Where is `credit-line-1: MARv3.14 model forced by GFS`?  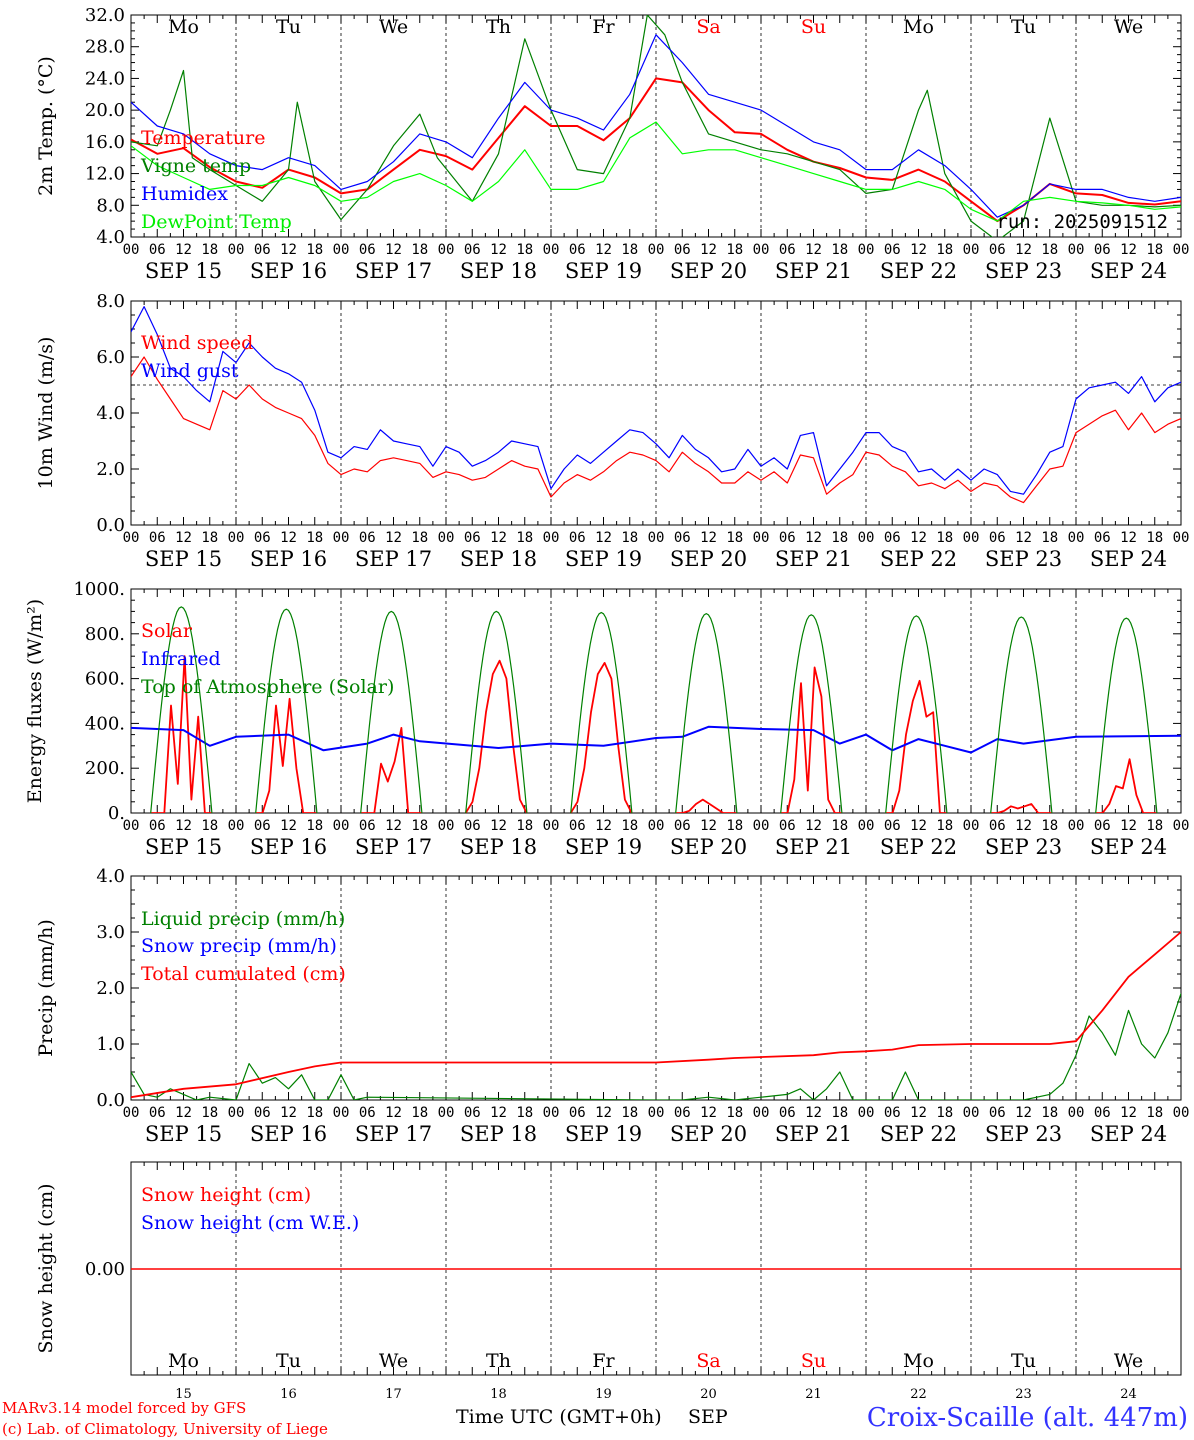 credit-line-1: MARv3.14 model forced by GFS is located at coordinates (124, 1408).